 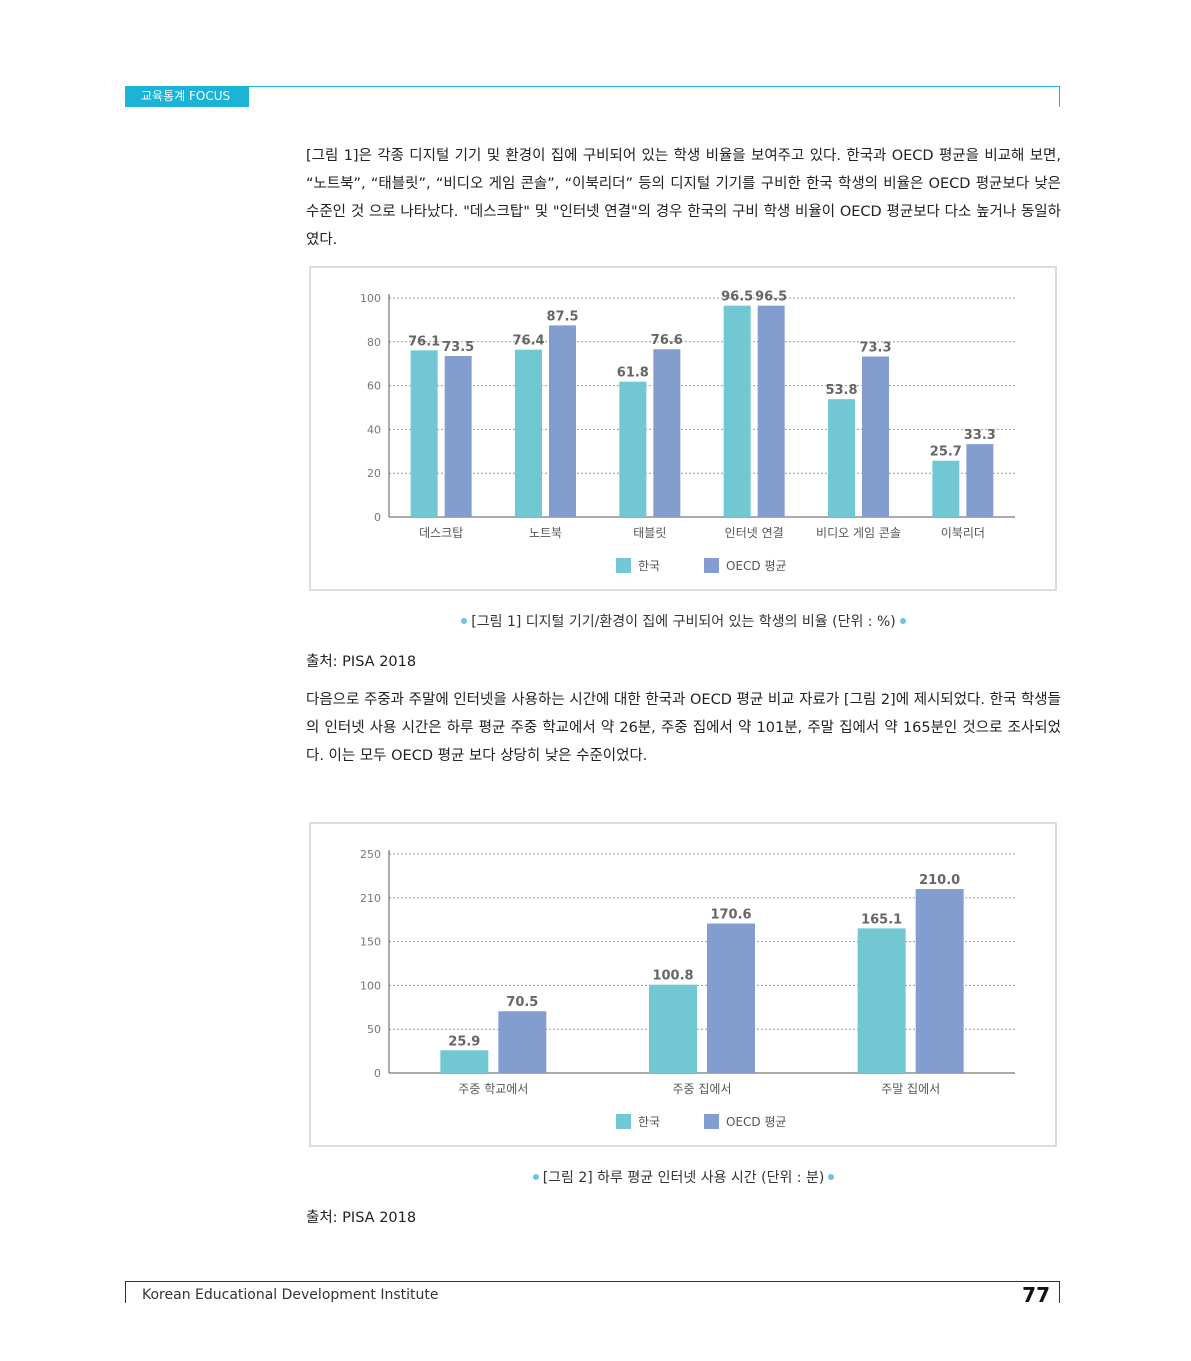 What do you see at coordinates (939, 880) in the screenshot?
I see `data-label: 210.0` at bounding box center [939, 880].